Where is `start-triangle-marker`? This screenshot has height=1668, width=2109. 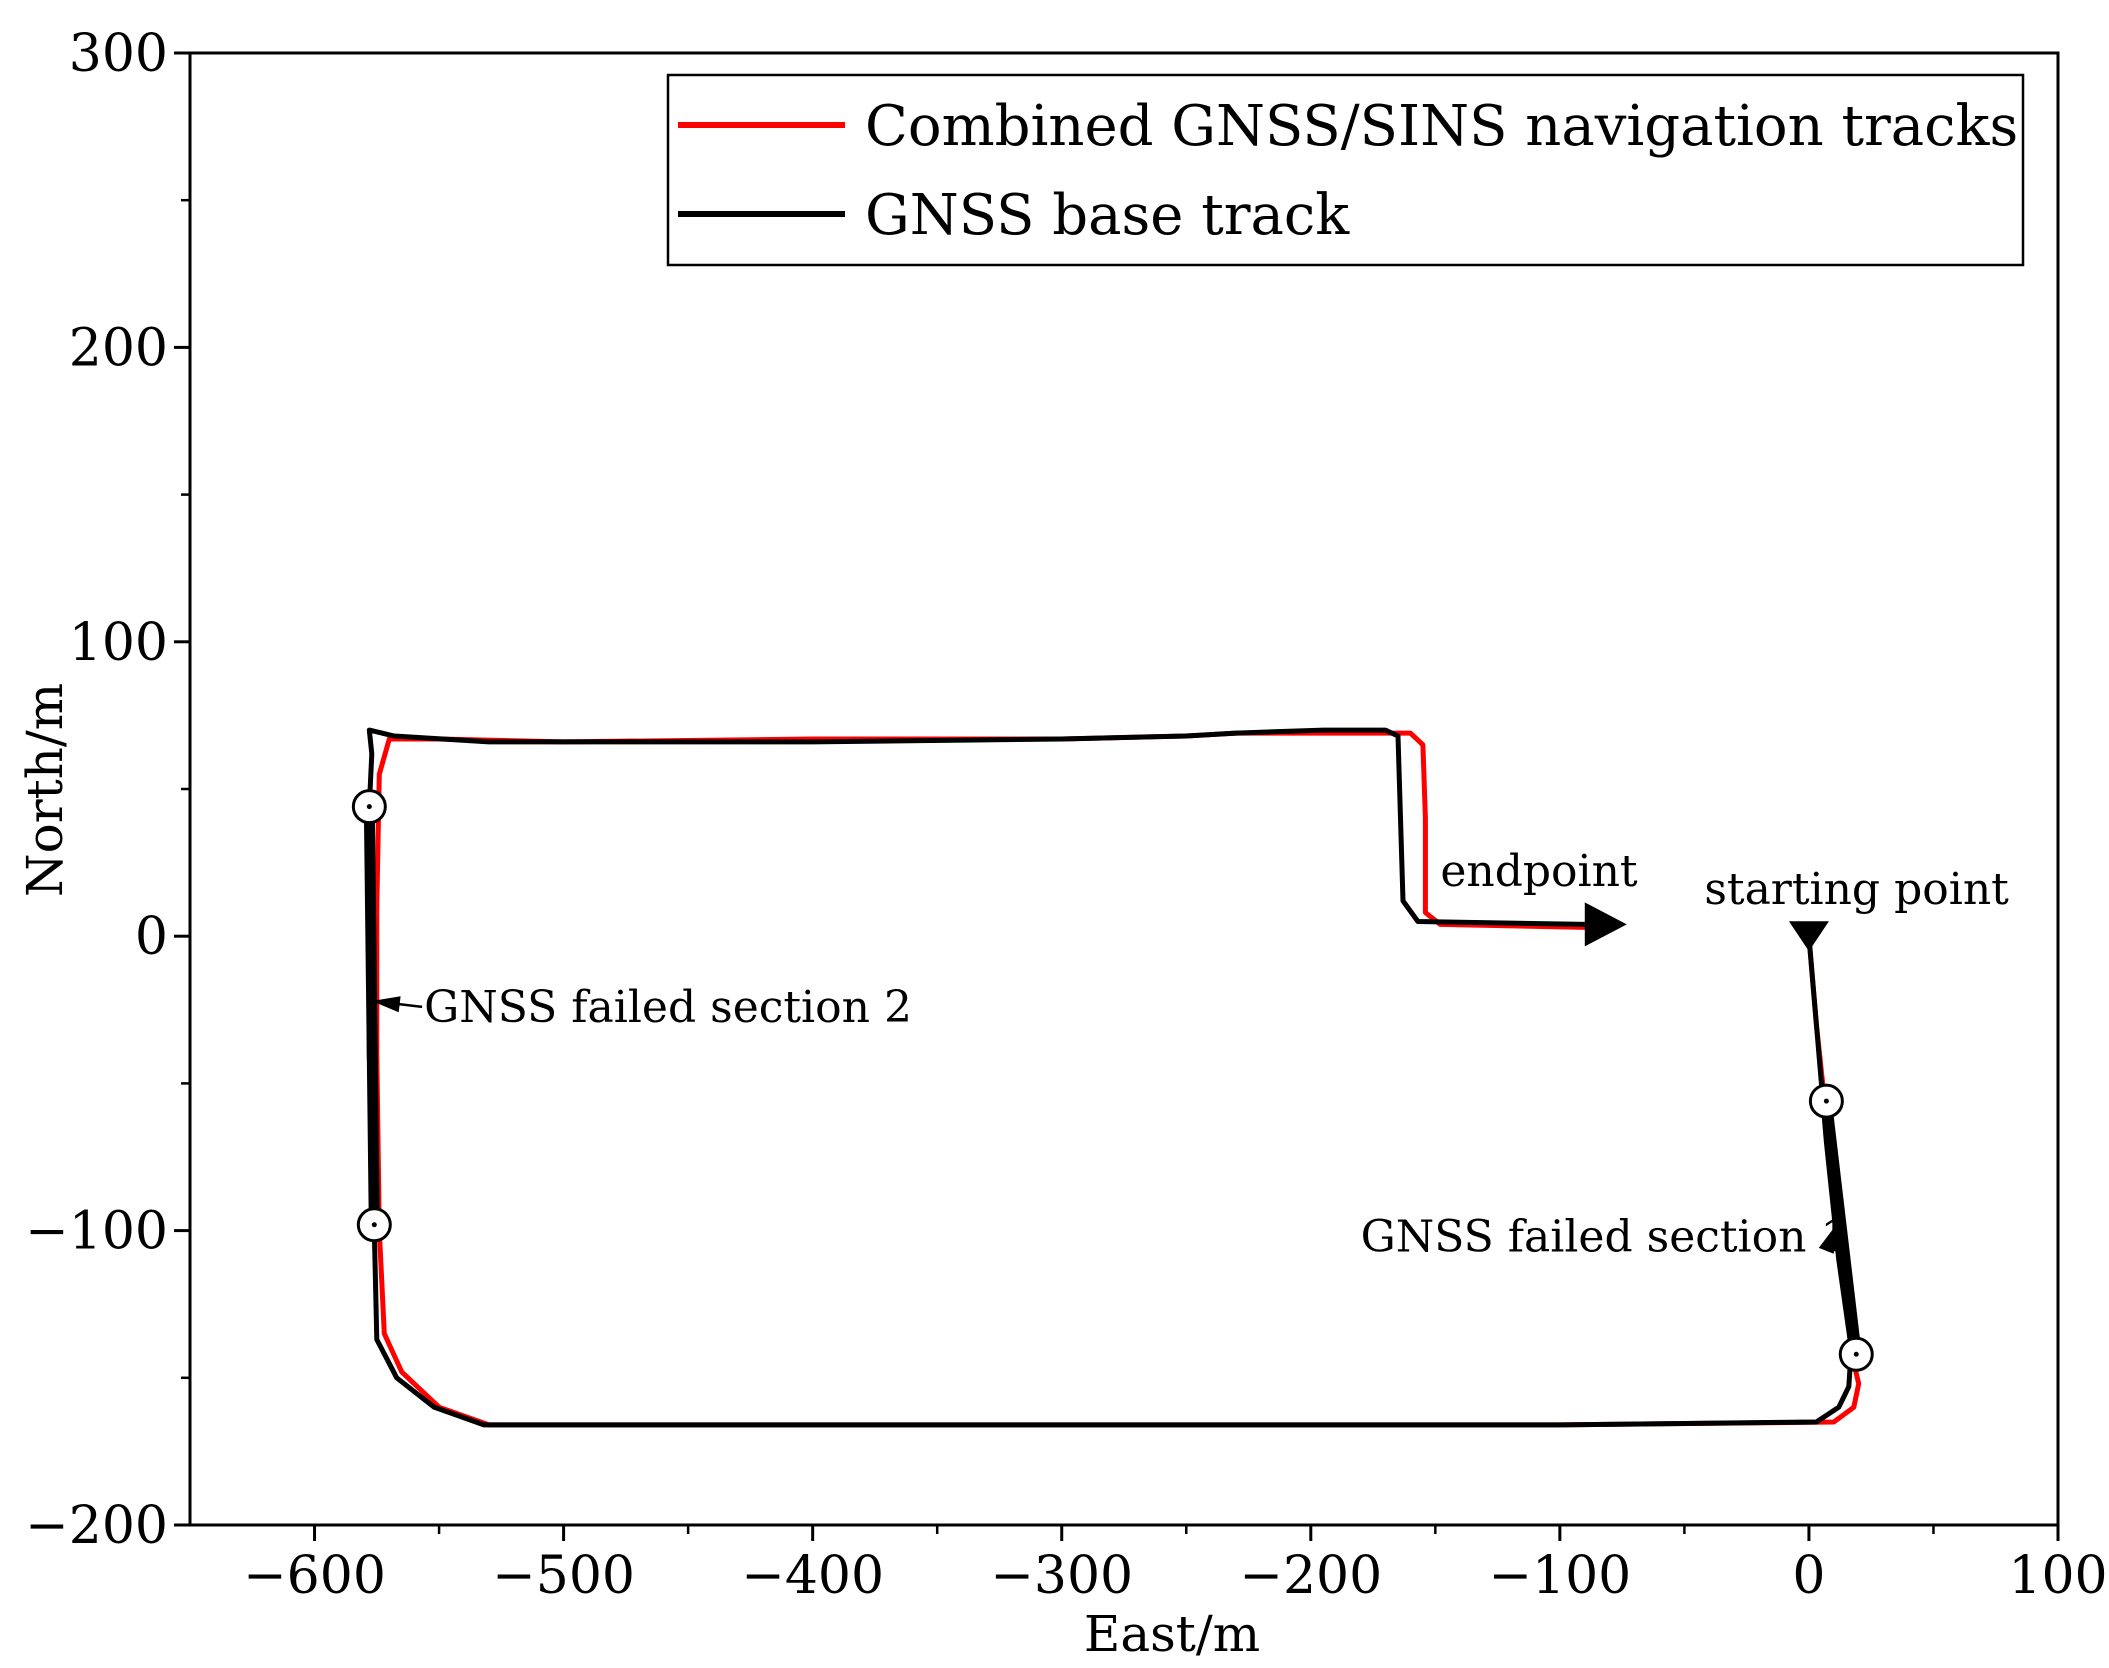
start-triangle-marker is located at coordinates (1808, 936).